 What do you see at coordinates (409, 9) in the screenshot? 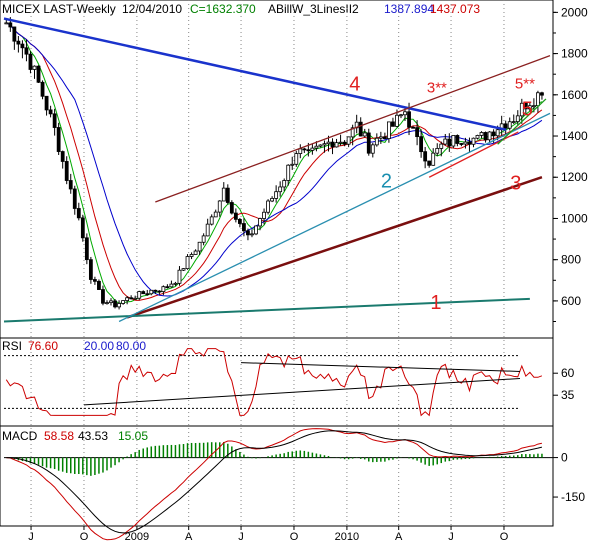
I see `indicator-value-1: 1387.894` at bounding box center [409, 9].